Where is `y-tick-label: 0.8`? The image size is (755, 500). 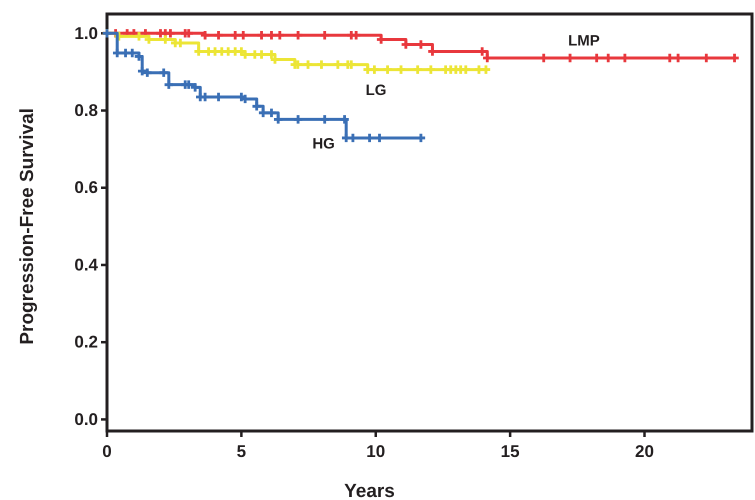 y-tick-label: 0.8 is located at coordinates (86, 110).